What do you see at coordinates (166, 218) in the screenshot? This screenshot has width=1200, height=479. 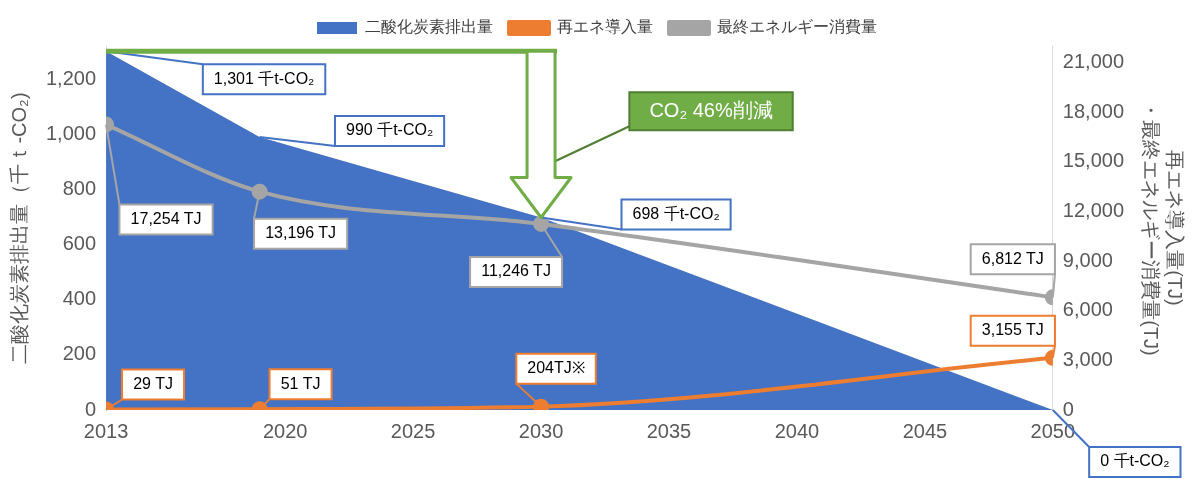 I see `data-label: 17,254 TJ` at bounding box center [166, 218].